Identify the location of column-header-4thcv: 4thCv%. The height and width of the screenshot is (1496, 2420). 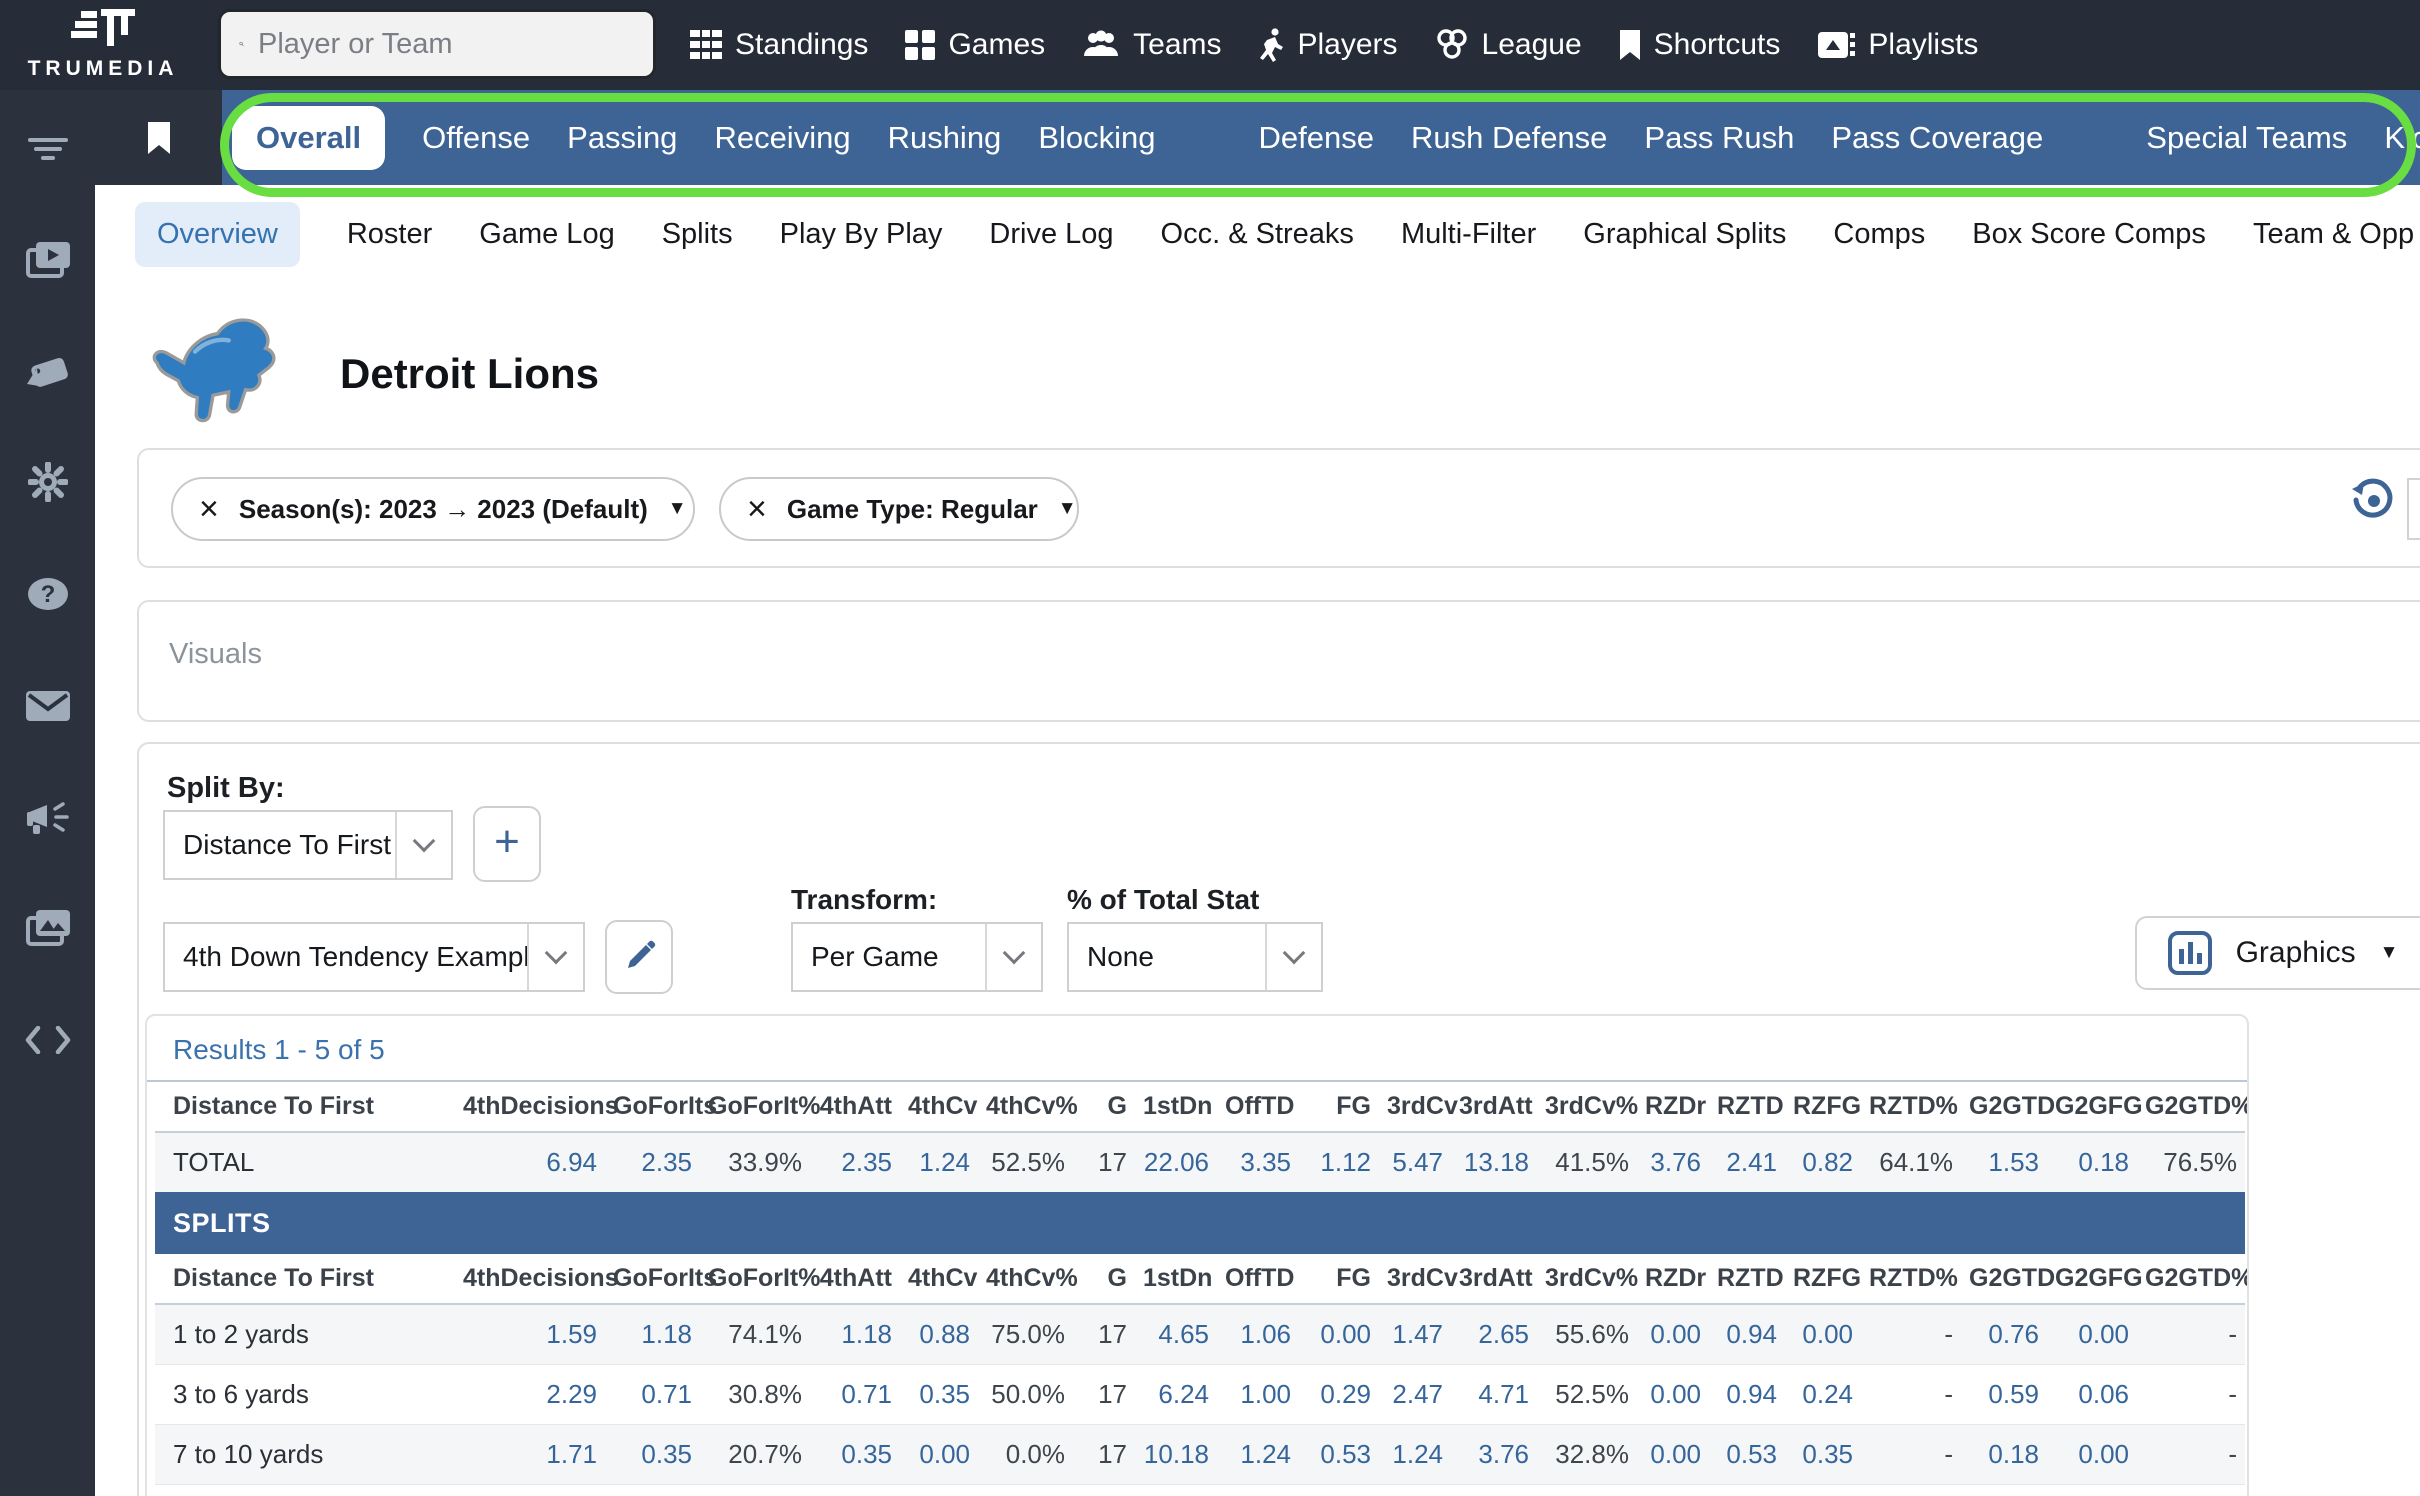
(1028, 1279).